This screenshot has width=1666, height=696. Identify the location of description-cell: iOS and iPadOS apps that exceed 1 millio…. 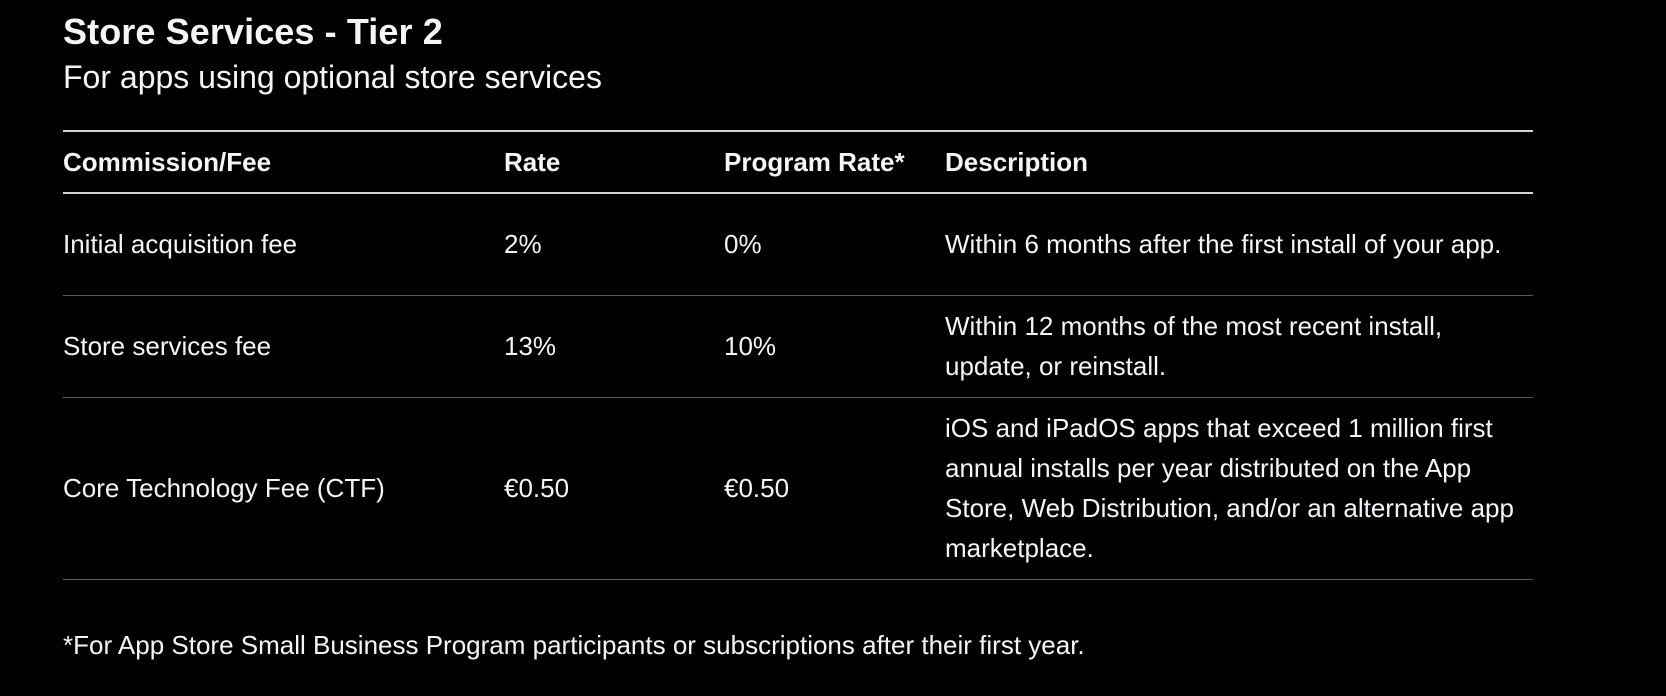
(1229, 488).